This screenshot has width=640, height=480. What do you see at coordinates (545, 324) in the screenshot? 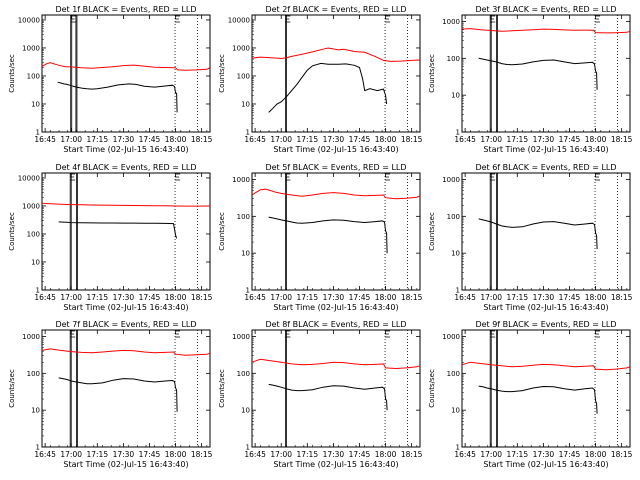
I see `chart-title: Det 9f BLACK = Events, RED = LLD` at bounding box center [545, 324].